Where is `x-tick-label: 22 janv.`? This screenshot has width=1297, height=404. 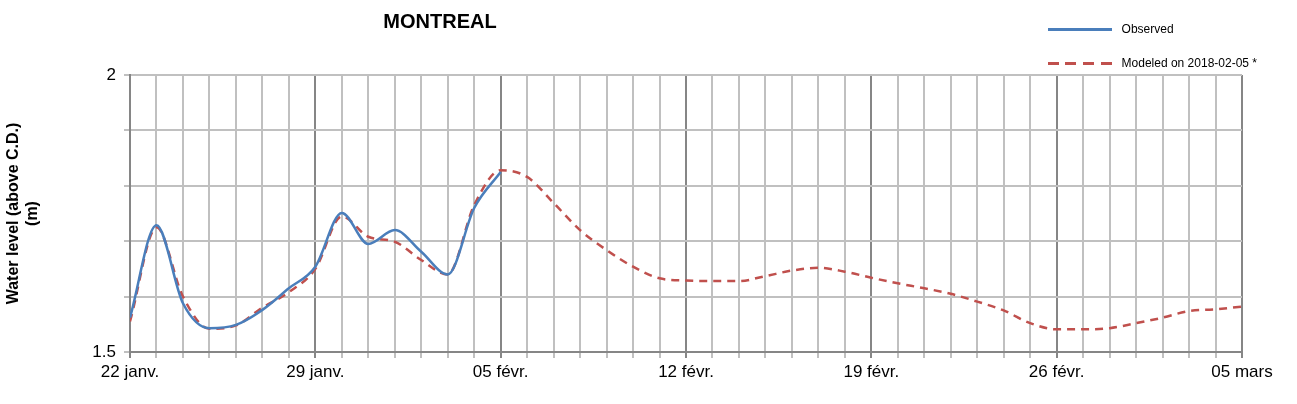 x-tick-label: 22 janv. is located at coordinates (130, 371).